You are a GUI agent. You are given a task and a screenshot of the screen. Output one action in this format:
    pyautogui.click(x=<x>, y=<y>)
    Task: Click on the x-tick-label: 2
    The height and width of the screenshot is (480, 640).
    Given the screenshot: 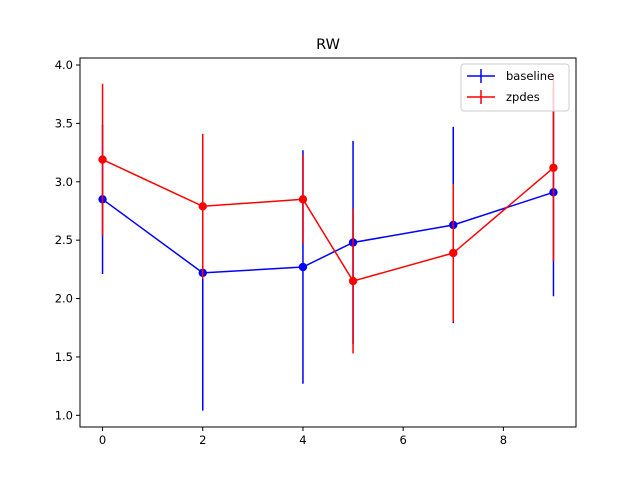 What is the action you would take?
    pyautogui.click(x=202, y=440)
    